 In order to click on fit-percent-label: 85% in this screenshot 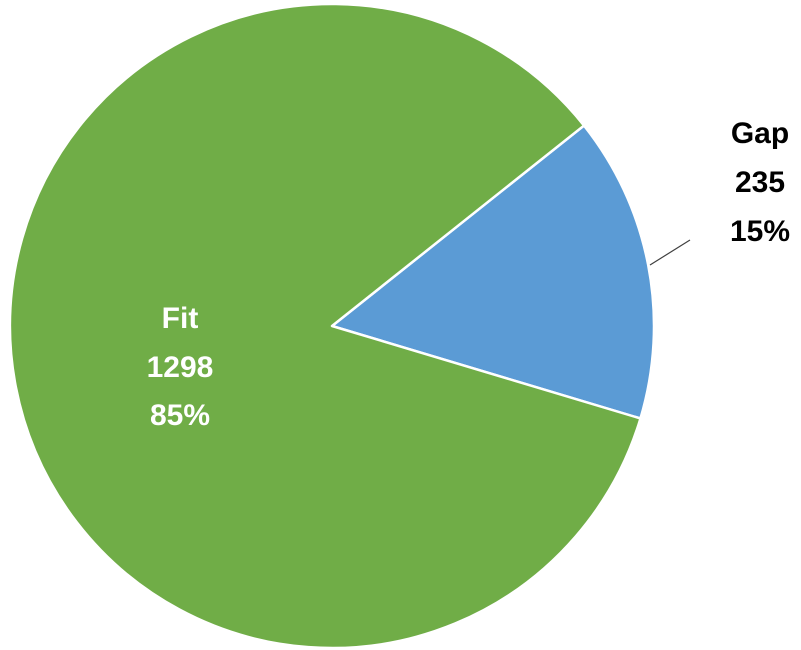, I will do `click(180, 415)`.